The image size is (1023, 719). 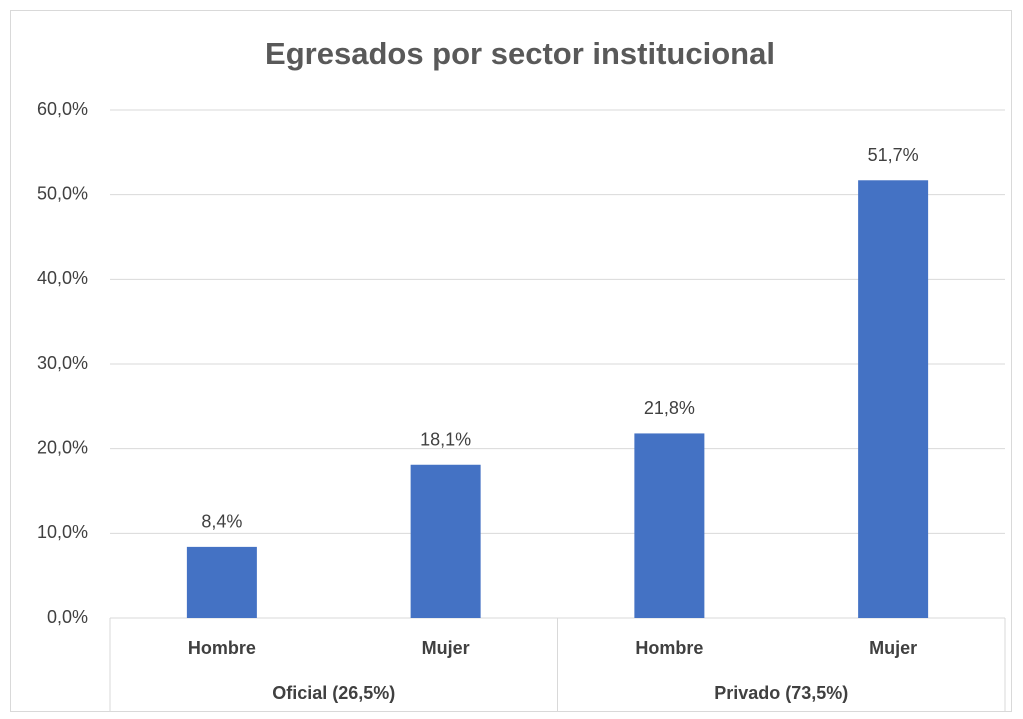 What do you see at coordinates (669, 408) in the screenshot?
I see `data-label: 21,8%` at bounding box center [669, 408].